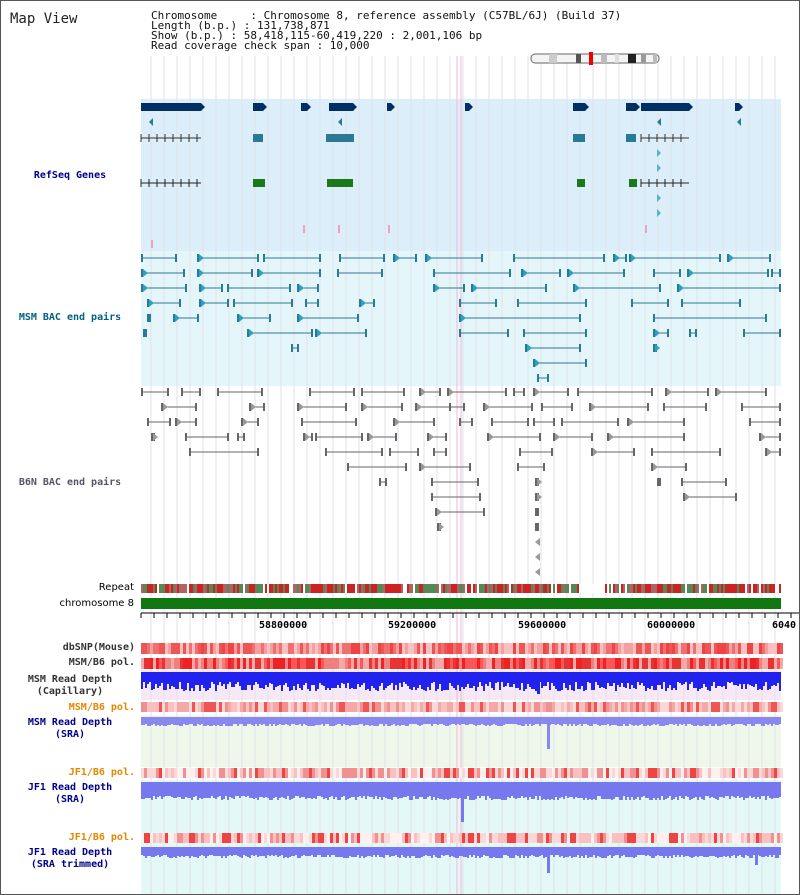 Image resolution: width=800 pixels, height=895 pixels. I want to click on refseq-genes-label: RefSeq Genes, so click(70, 175).